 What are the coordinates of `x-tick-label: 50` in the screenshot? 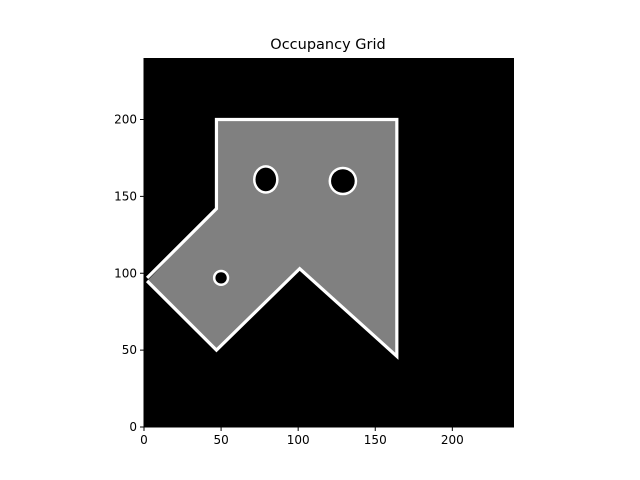 It's located at (220, 440).